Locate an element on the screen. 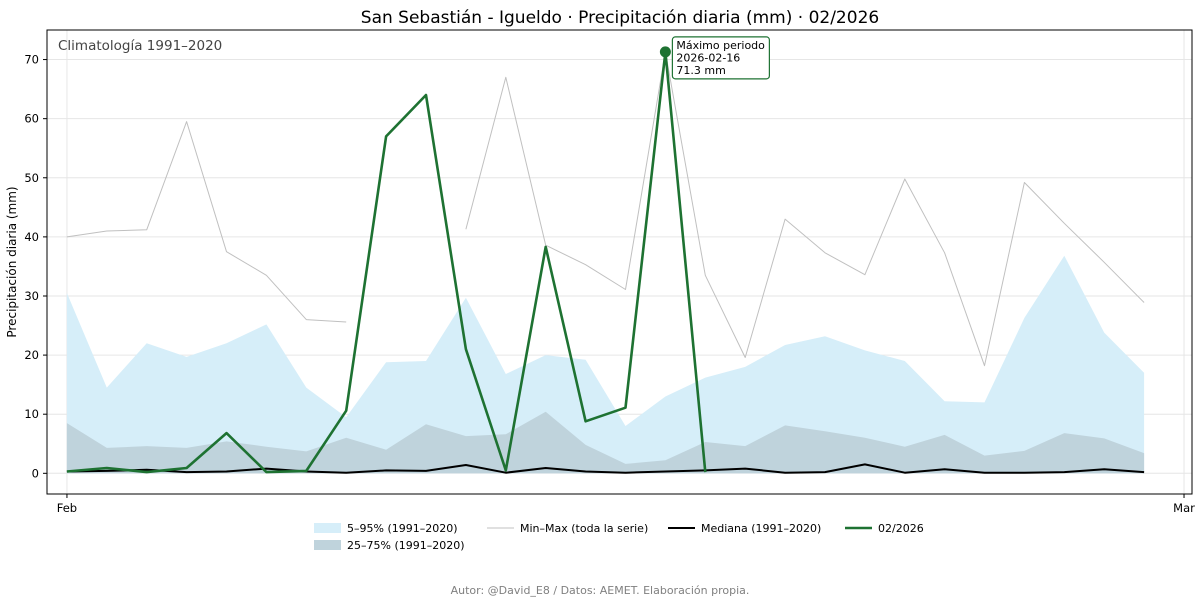 The image size is (1200, 606). band-25-75-1991-2020 is located at coordinates (605, 442).